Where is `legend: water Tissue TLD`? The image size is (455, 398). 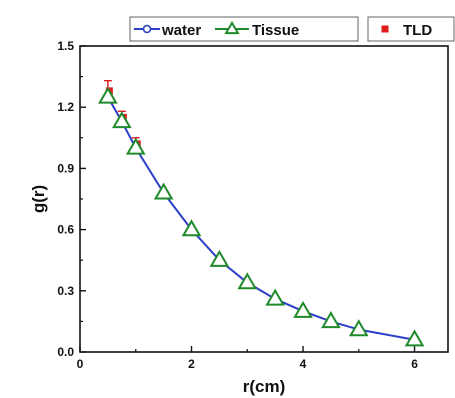 legend: water Tissue TLD is located at coordinates (292, 29).